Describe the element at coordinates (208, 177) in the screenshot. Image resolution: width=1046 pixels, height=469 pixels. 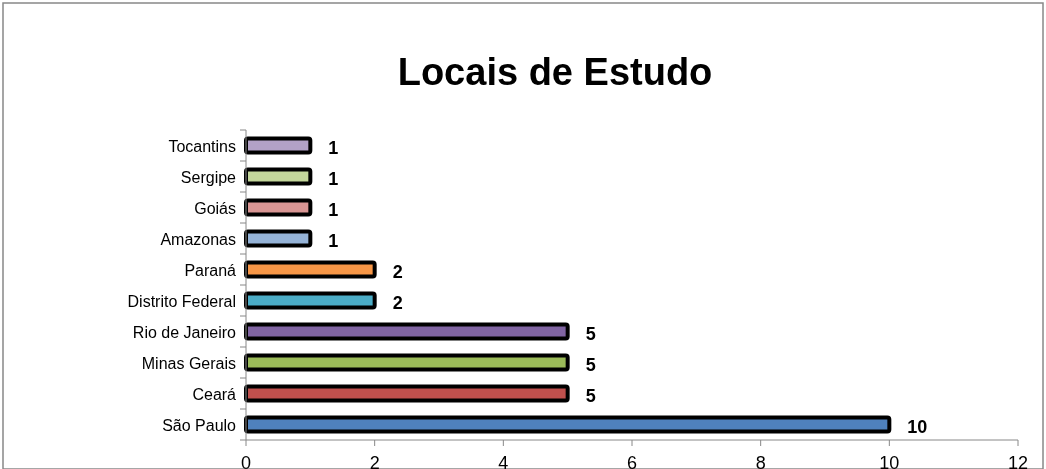
I see `y-tick-label: Sergipe` at that location.